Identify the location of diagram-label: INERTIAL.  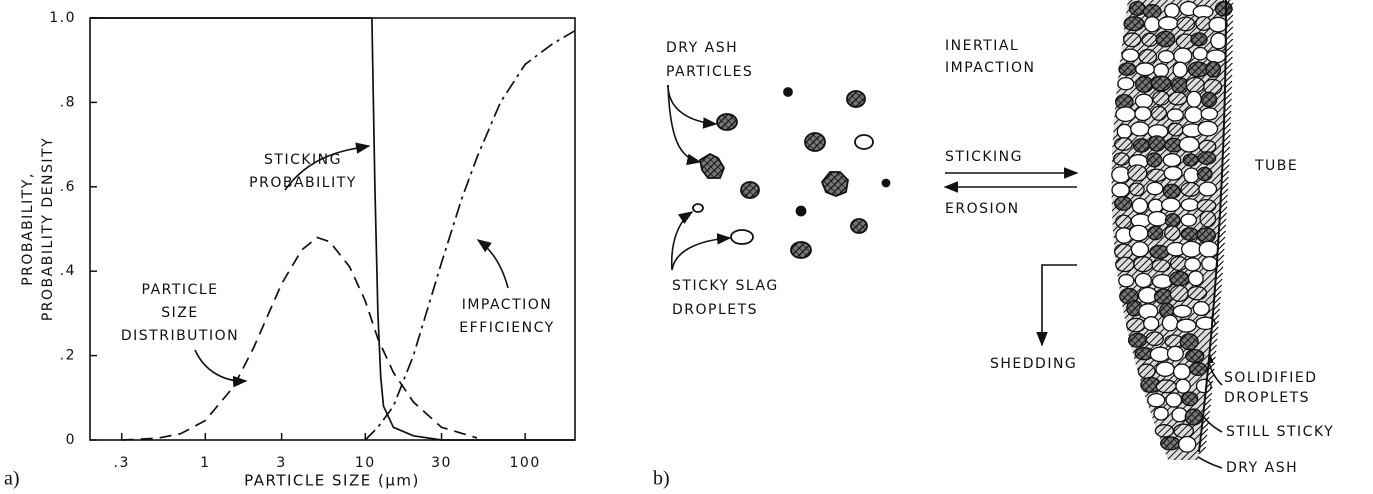
(982, 46).